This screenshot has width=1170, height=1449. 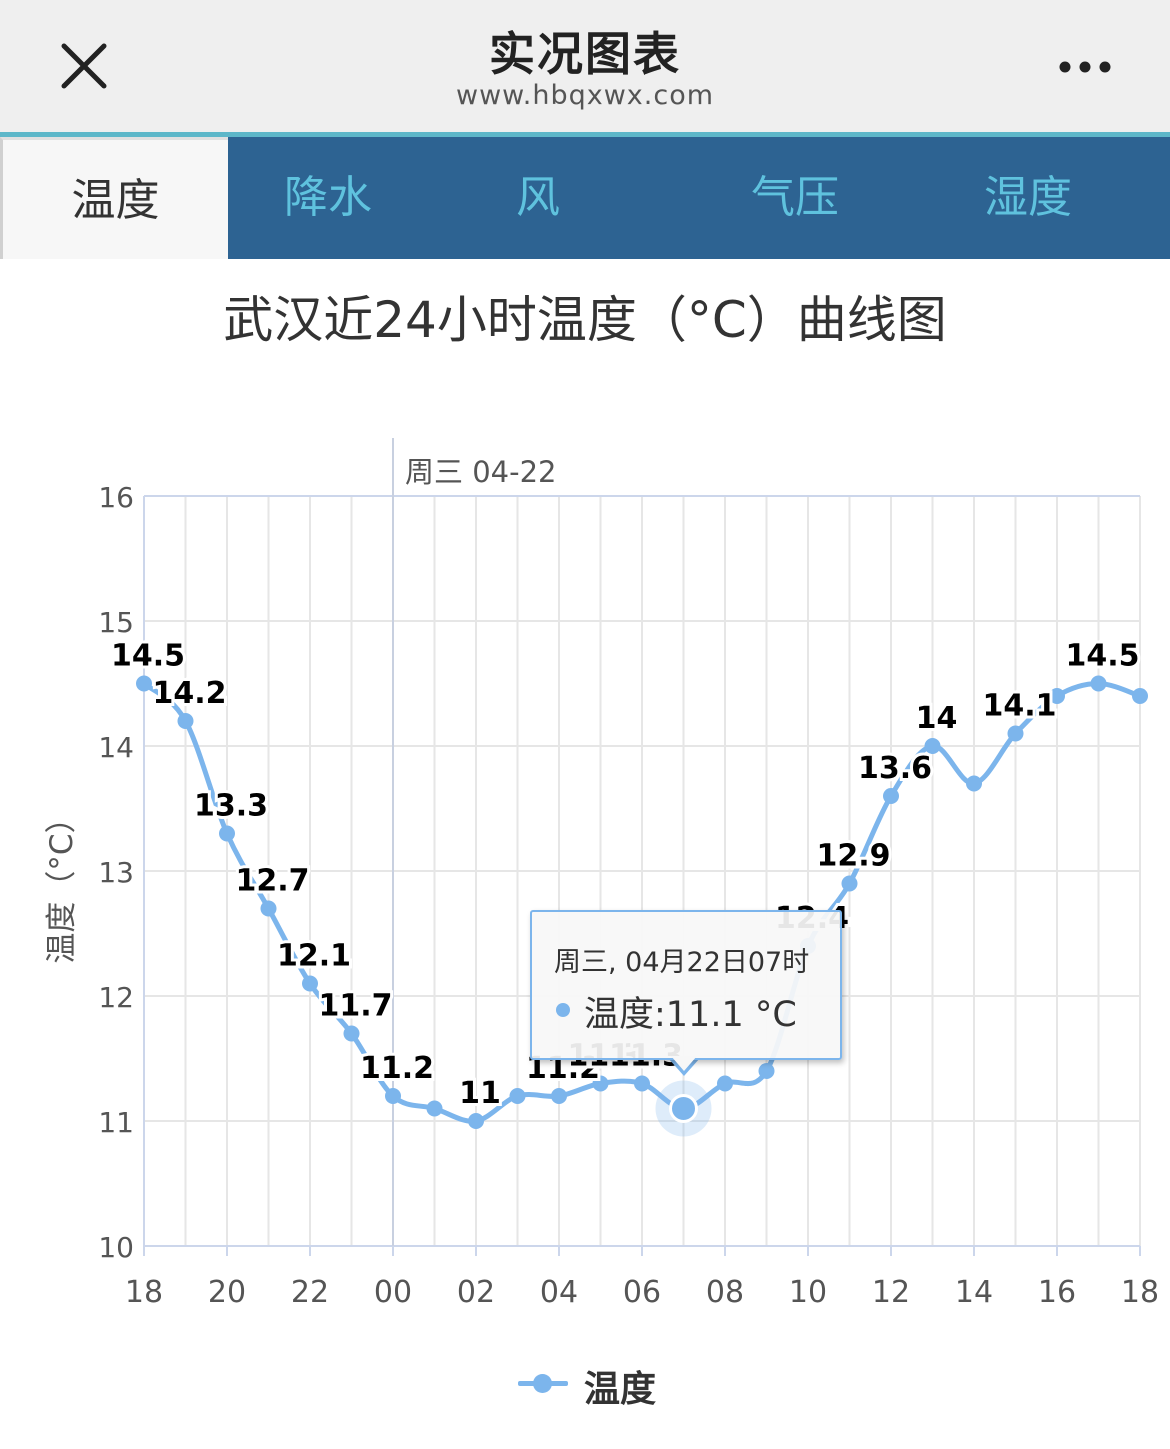 I want to click on data-label: 14.2, so click(x=189, y=693).